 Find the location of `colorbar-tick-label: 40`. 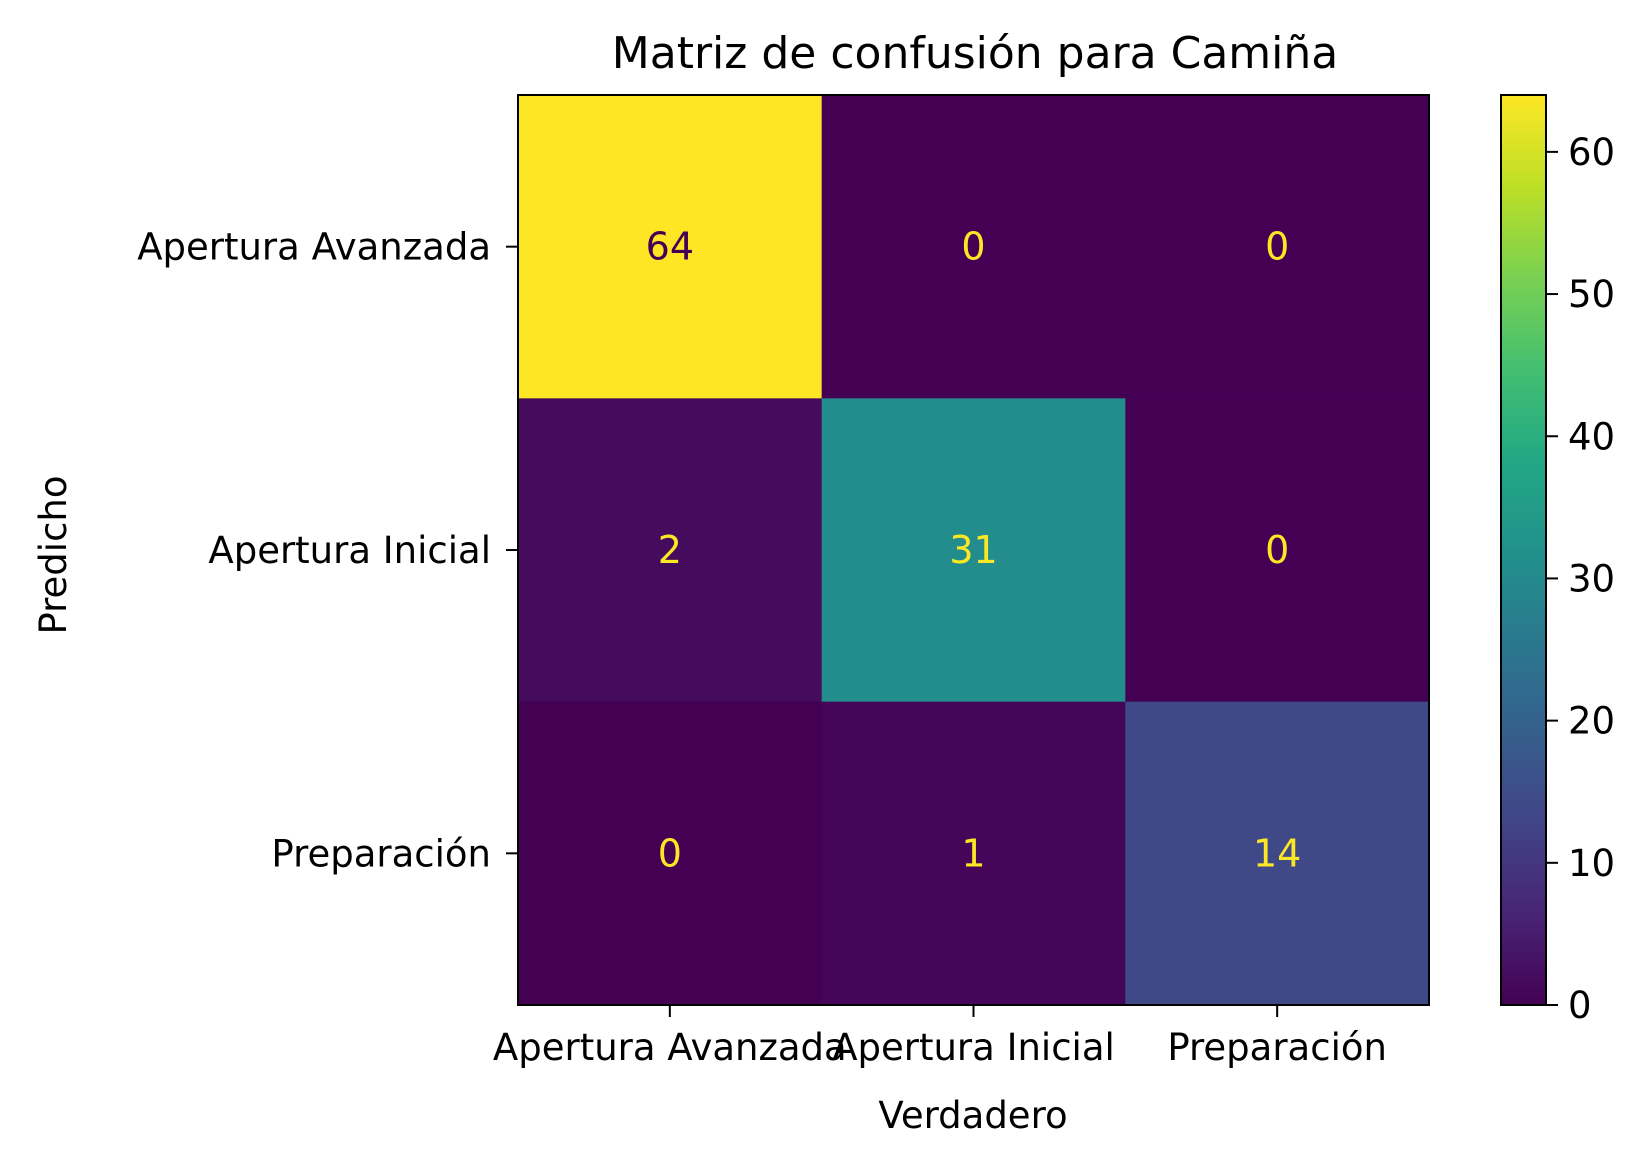

colorbar-tick-label: 40 is located at coordinates (1591, 436).